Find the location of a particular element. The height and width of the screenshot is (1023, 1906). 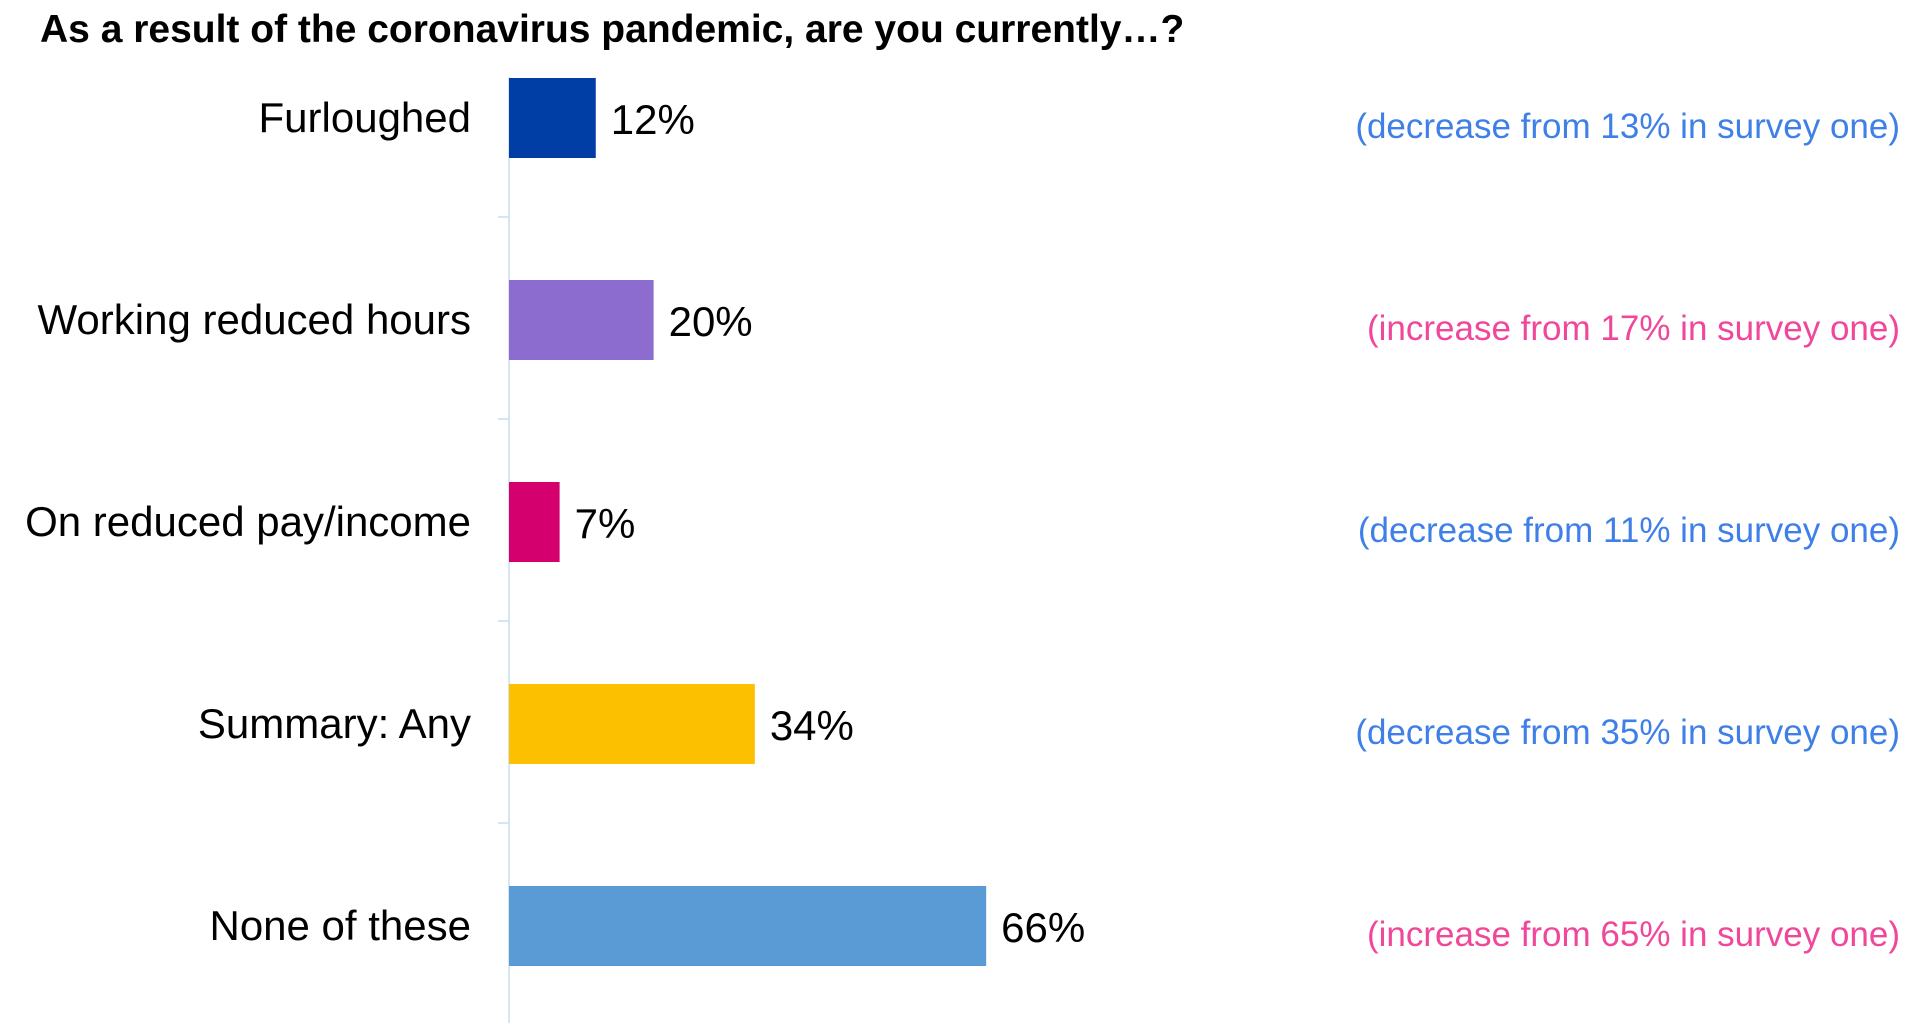

value-label: 7% is located at coordinates (605, 523).